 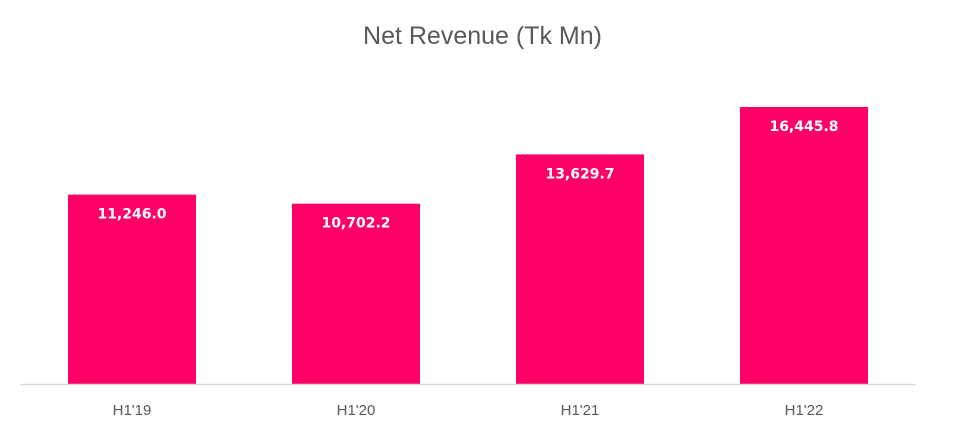 I want to click on data-label-3: 16,445.8, so click(x=803, y=127).